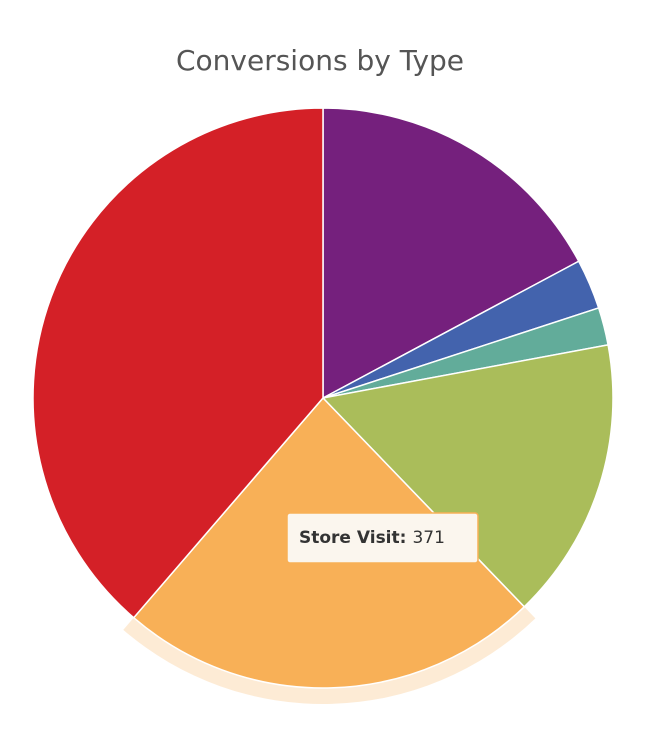  Describe the element at coordinates (320, 60) in the screenshot. I see `chart-title: Conversions by Type` at that location.